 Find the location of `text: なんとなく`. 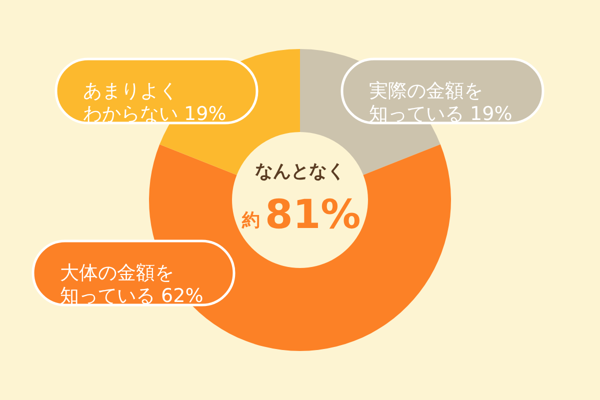

text: なんとなく is located at coordinates (300, 171).